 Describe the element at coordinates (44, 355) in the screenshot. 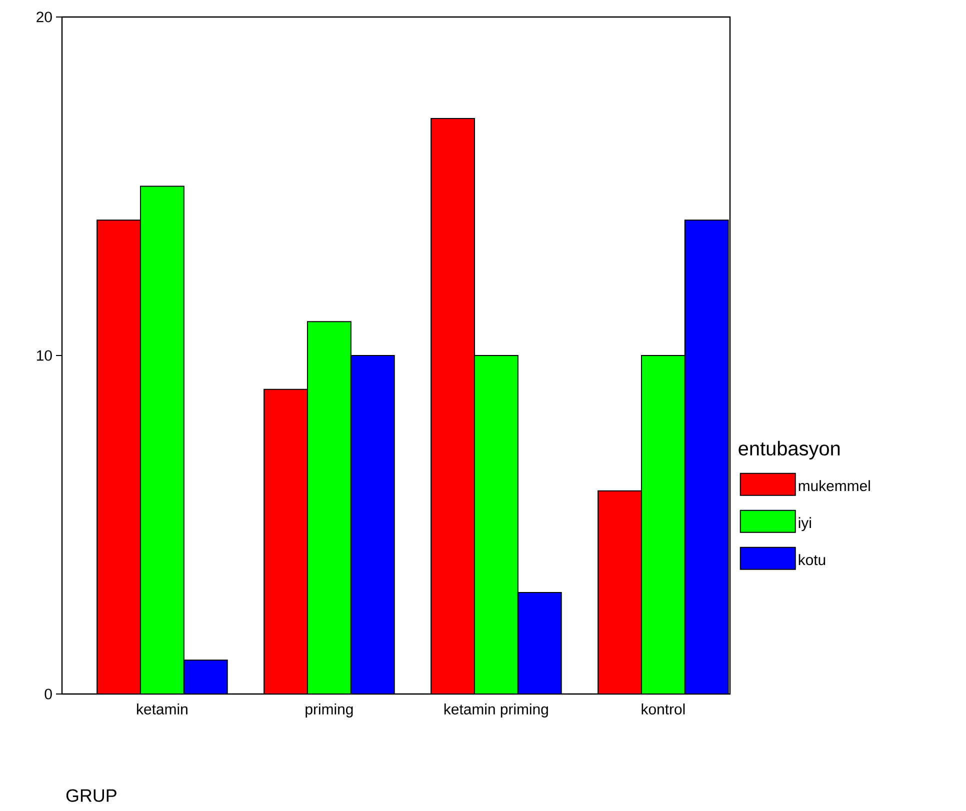

I see `y-tick-label: 10` at that location.